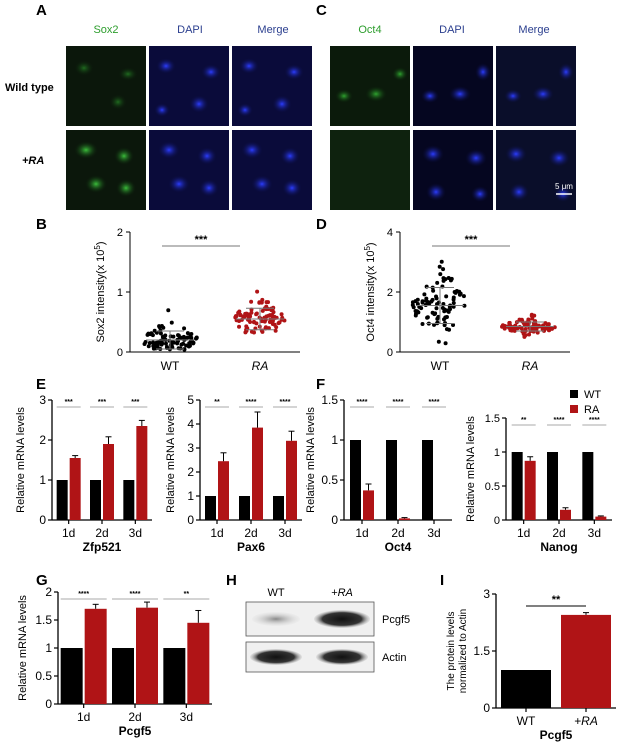  I want to click on pcgf5-y-tick-label: 0, so click(48, 704).